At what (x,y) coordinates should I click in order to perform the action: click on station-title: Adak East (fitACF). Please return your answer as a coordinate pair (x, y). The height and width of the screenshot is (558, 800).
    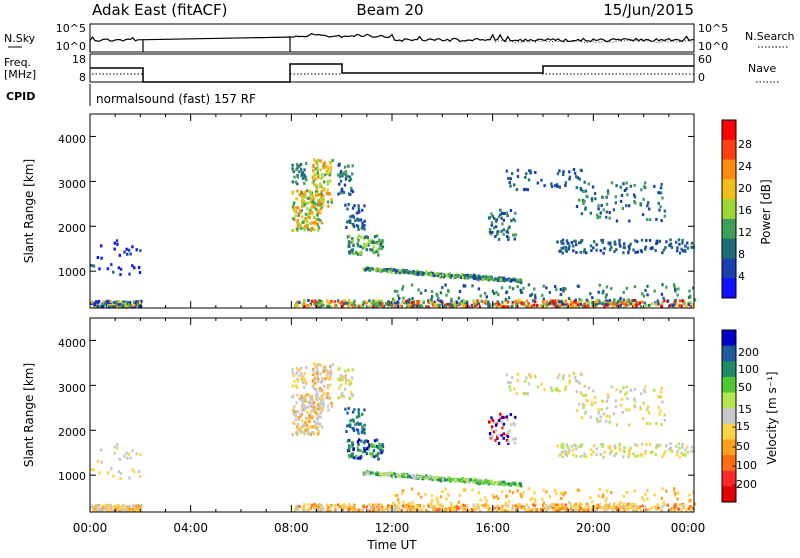
    Looking at the image, I should click on (159, 10).